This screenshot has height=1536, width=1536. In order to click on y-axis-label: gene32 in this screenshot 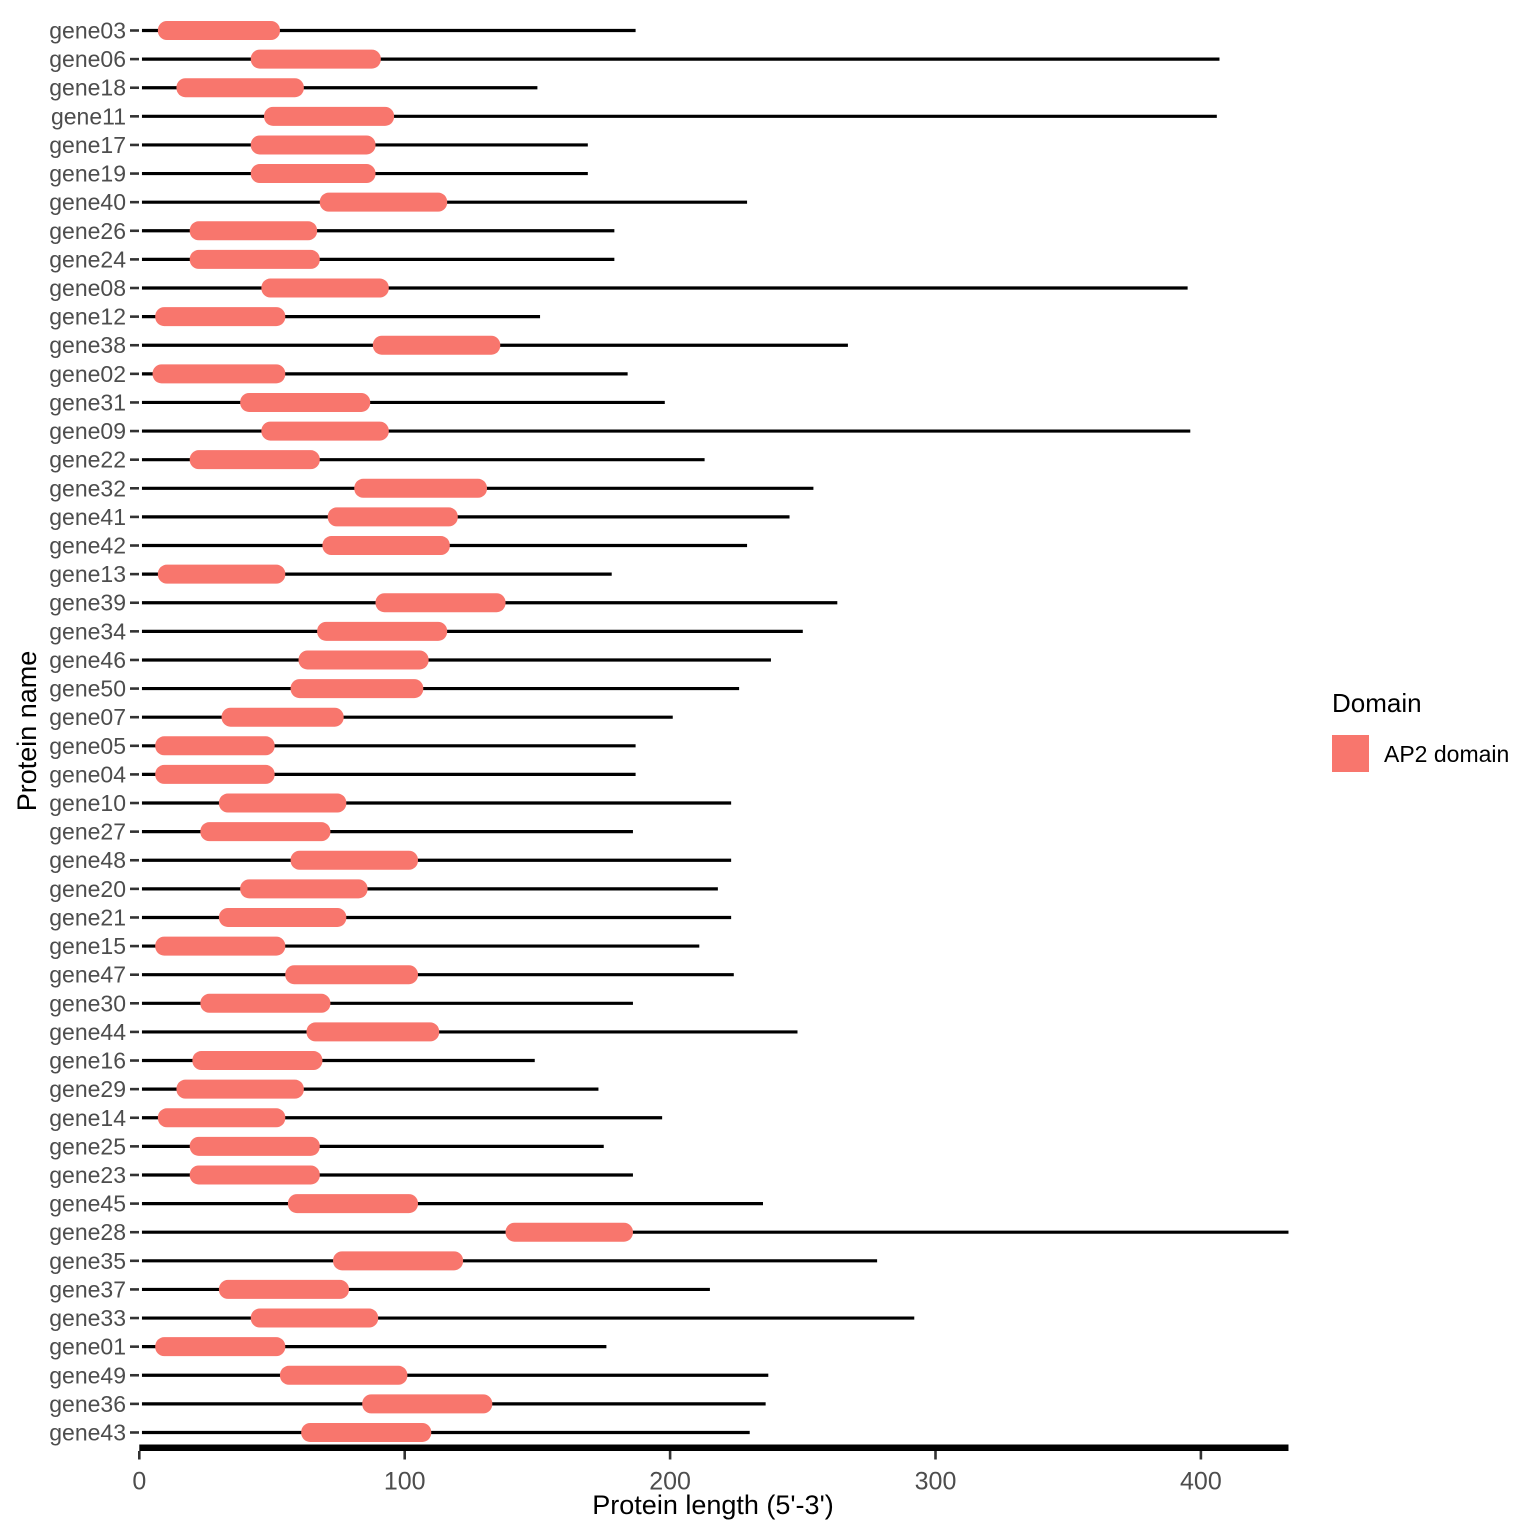, I will do `click(87, 488)`.